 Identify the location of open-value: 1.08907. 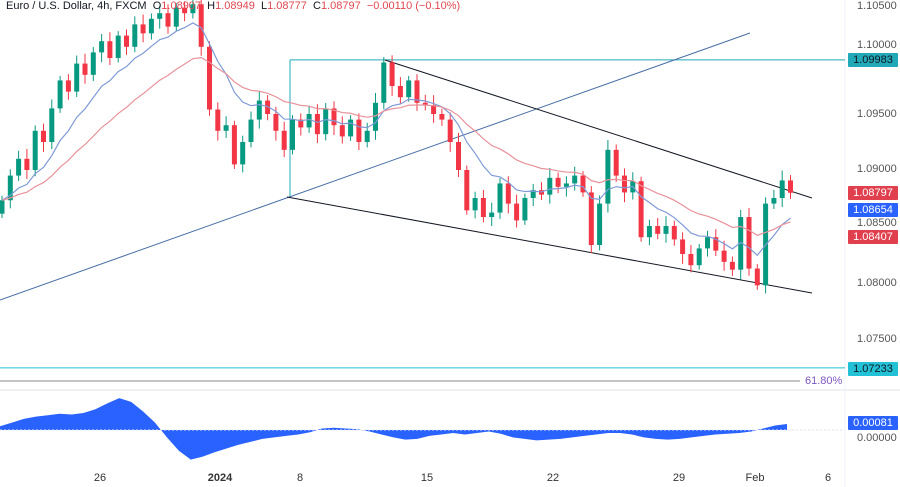
(181, 6).